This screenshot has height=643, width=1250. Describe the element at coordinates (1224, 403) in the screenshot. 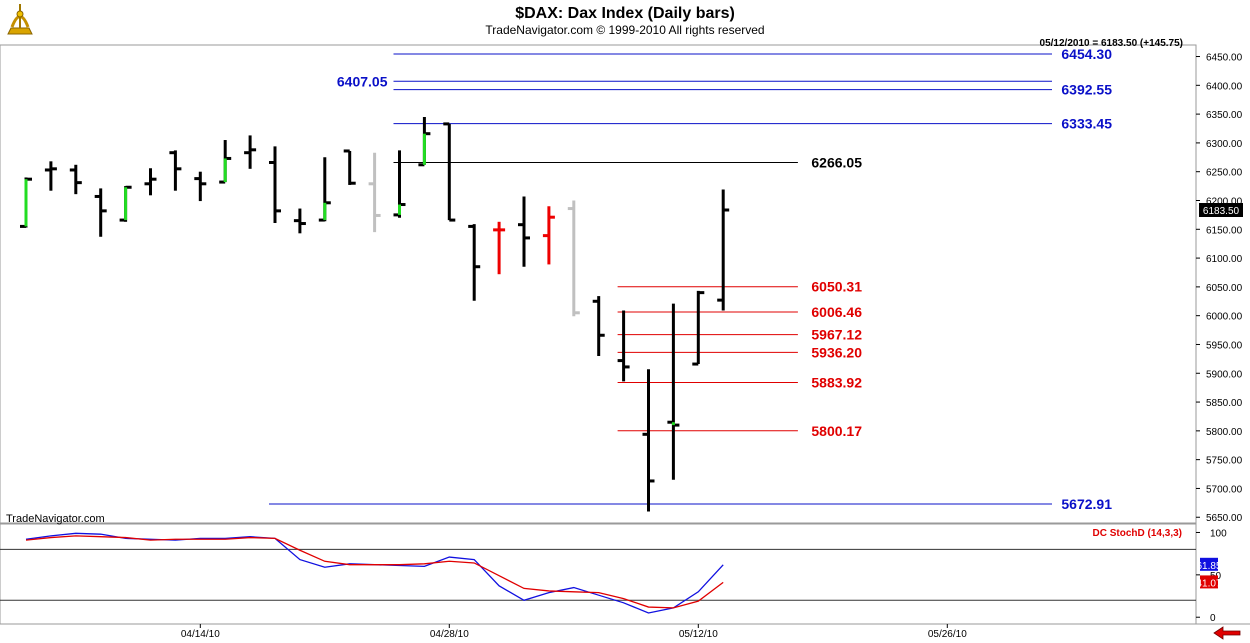

I see `price-tick-label: 5850.00` at that location.